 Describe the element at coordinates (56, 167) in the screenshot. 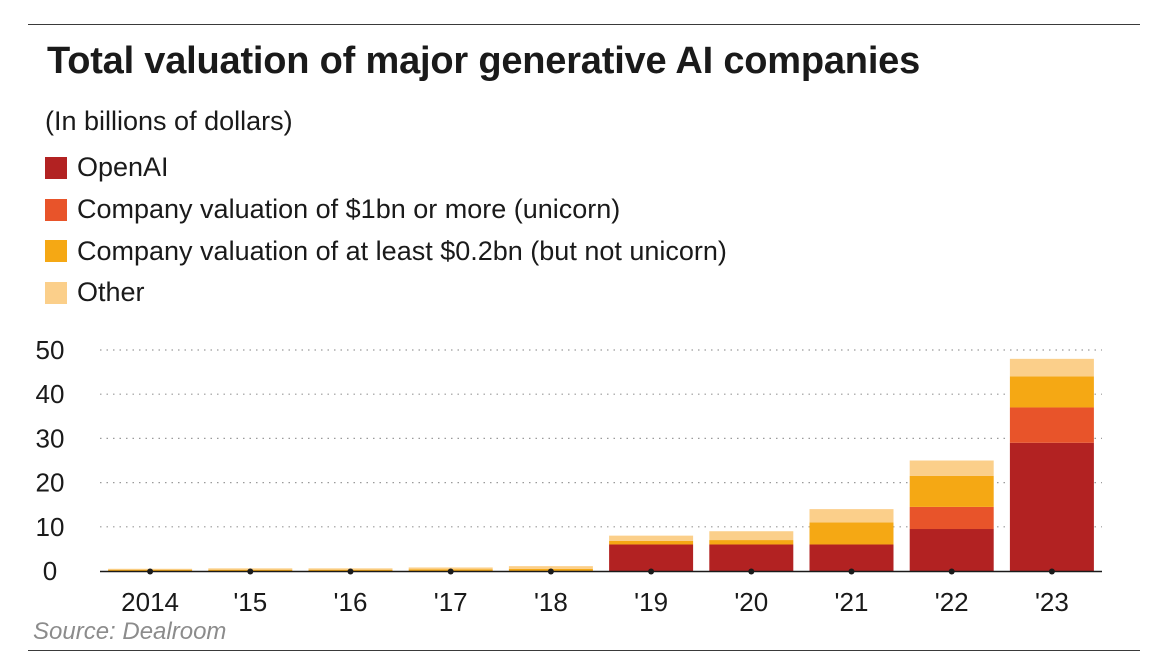

I see `legend-swatch-openai` at that location.